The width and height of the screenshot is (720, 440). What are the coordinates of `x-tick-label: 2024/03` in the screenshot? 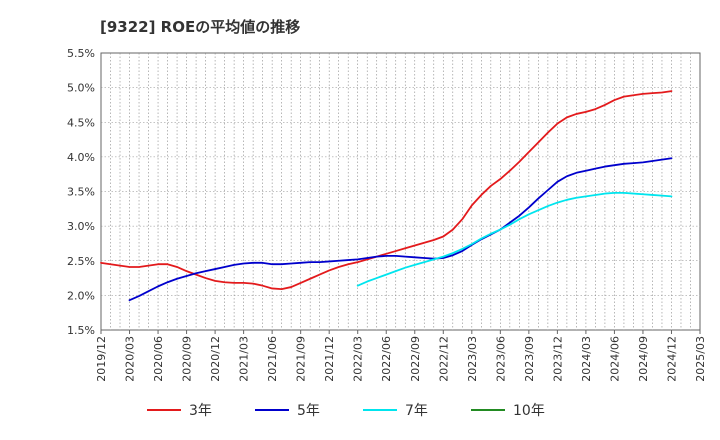 It's located at (586, 359).